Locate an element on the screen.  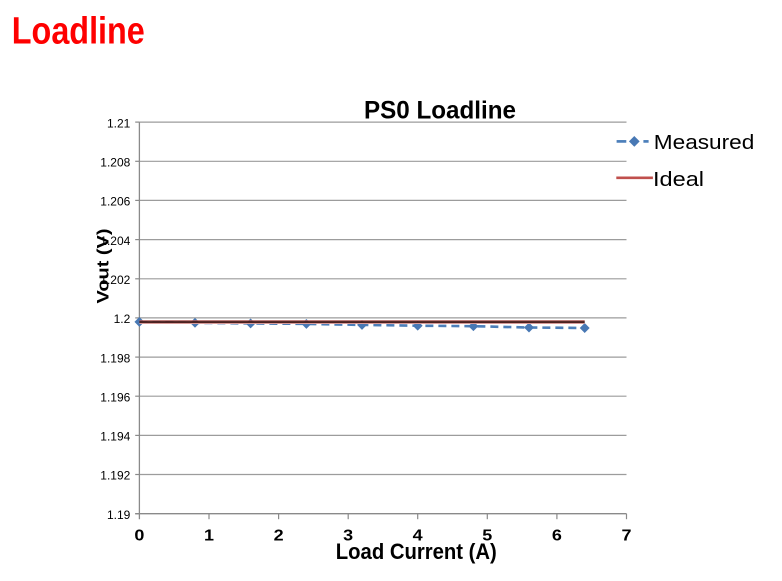
svg-text: 7 is located at coordinates (627, 536).